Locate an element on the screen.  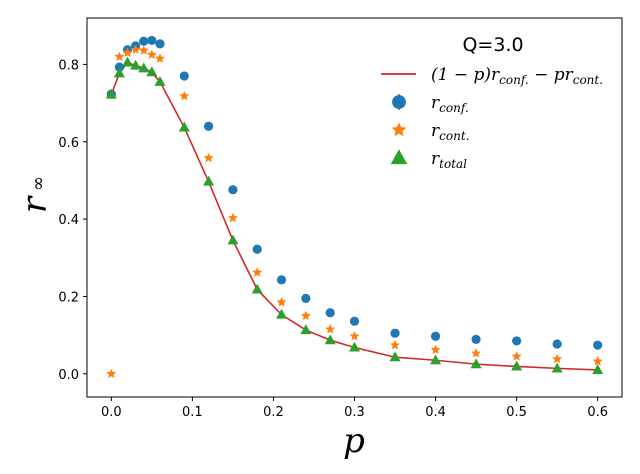
y-axis-label-sub: ∞ is located at coordinates (38, 183).